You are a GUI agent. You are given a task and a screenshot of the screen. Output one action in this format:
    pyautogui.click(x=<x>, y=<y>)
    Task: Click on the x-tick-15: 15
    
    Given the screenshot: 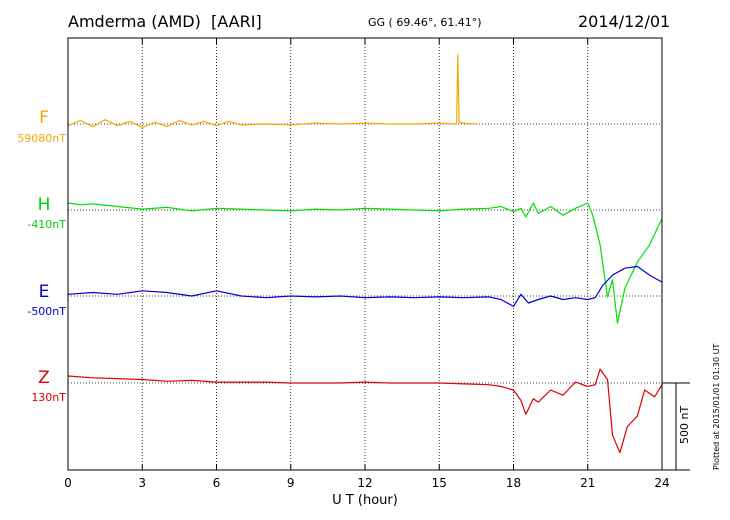 What is the action you would take?
    pyautogui.click(x=439, y=264)
    